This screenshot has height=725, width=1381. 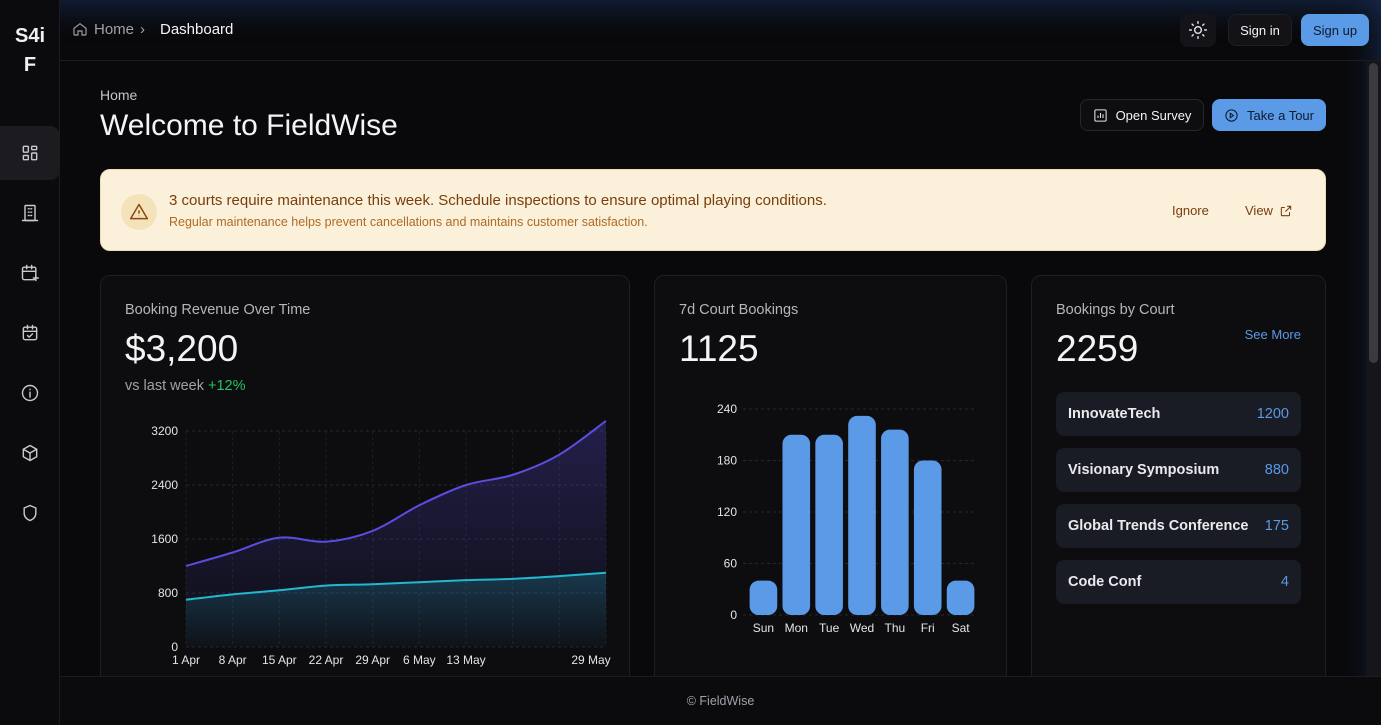 I want to click on sidebar-item-calendar-add, so click(x=30, y=273).